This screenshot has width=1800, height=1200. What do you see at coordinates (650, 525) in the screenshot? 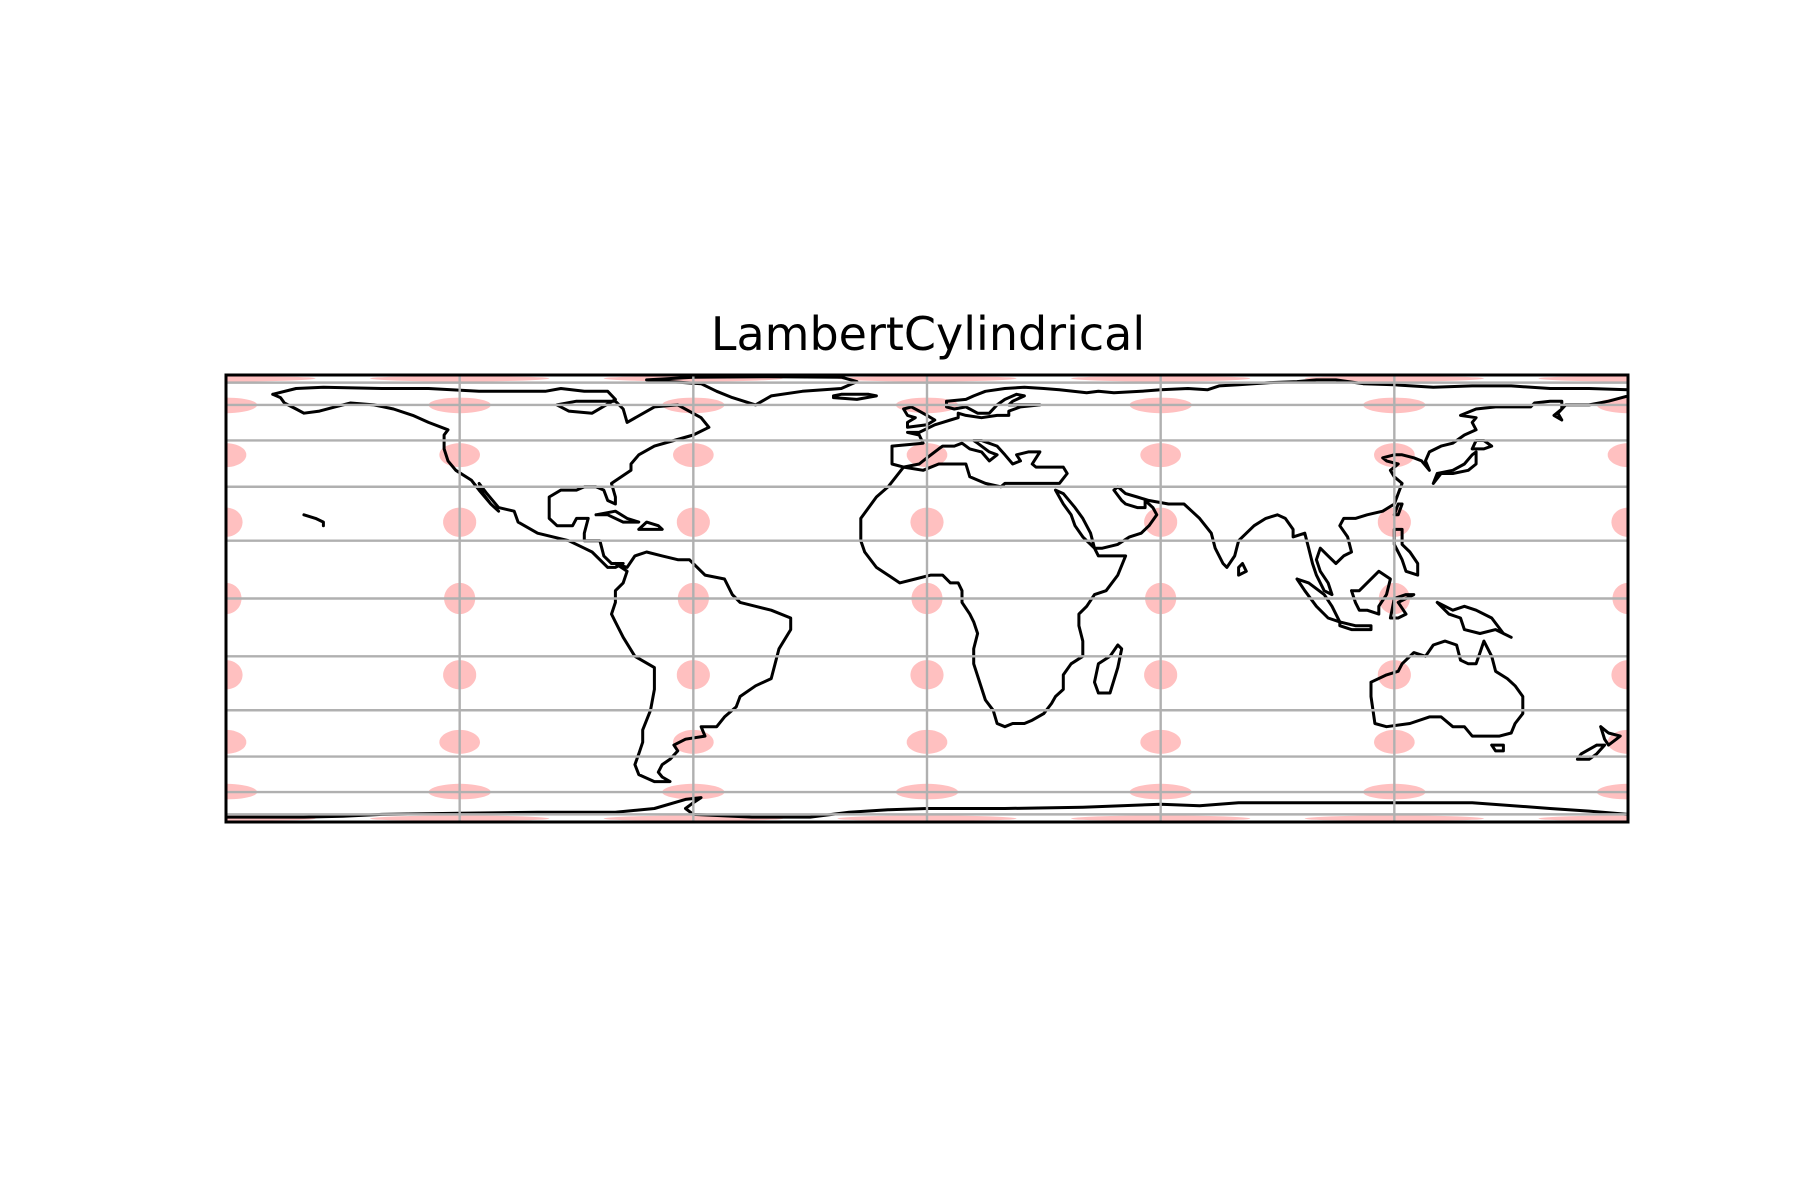
I see `coastline-hispaniola` at bounding box center [650, 525].